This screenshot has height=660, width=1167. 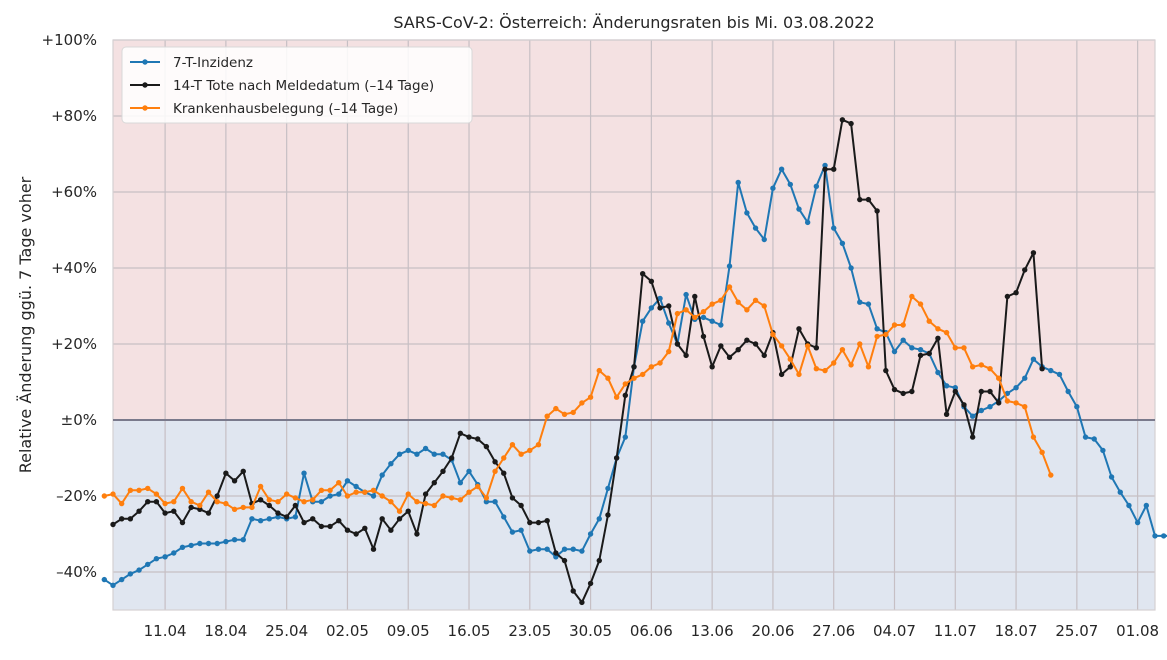 What do you see at coordinates (469, 631) in the screenshot?
I see `x-tick-label: 16.05` at bounding box center [469, 631].